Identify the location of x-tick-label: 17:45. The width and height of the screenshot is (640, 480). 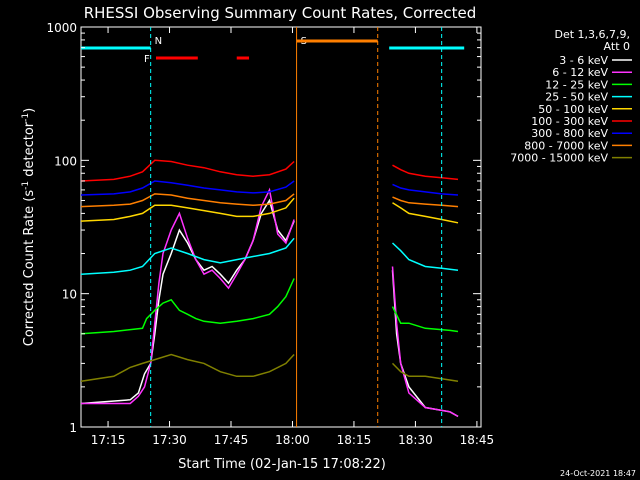
(231, 440).